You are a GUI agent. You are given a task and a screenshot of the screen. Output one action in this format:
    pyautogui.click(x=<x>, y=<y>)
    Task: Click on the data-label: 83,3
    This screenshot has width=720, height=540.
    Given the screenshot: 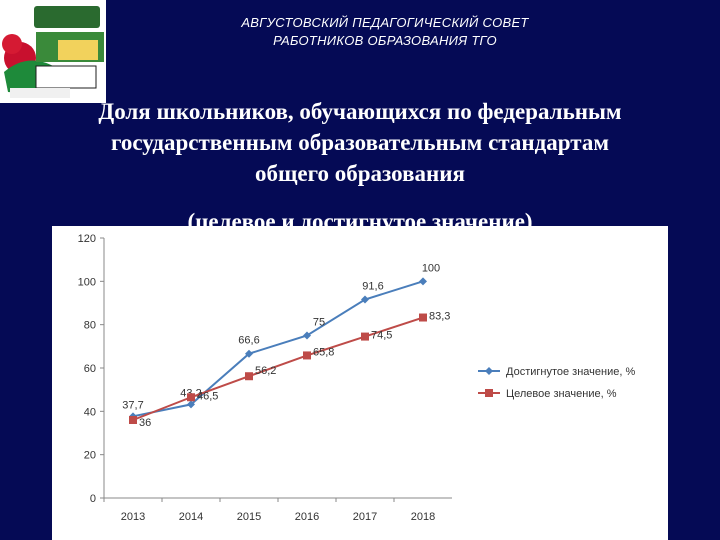 What is the action you would take?
    pyautogui.click(x=439, y=317)
    